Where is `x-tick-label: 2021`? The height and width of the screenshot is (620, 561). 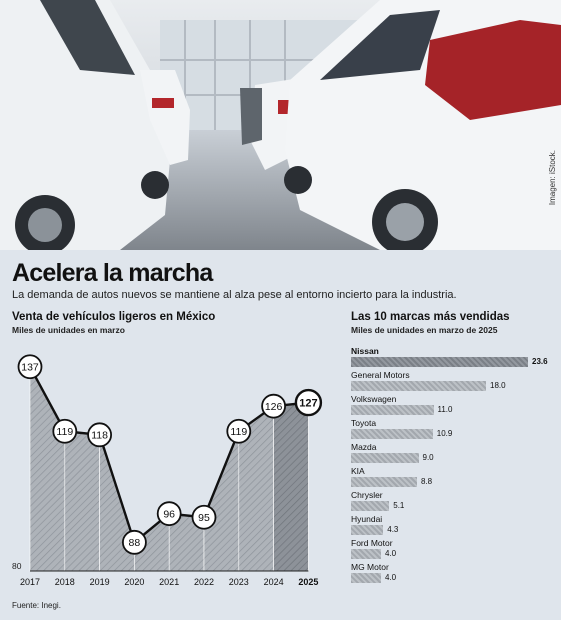 x-tick-label: 2021 is located at coordinates (169, 582).